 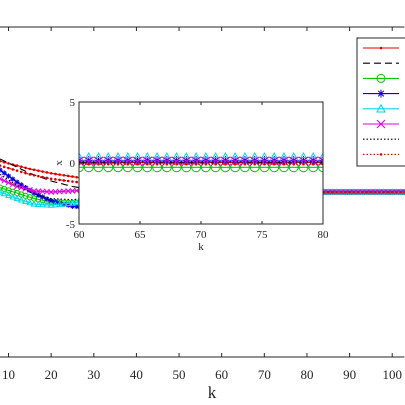 I want to click on inset-xtick-label: 60, so click(x=80, y=235).